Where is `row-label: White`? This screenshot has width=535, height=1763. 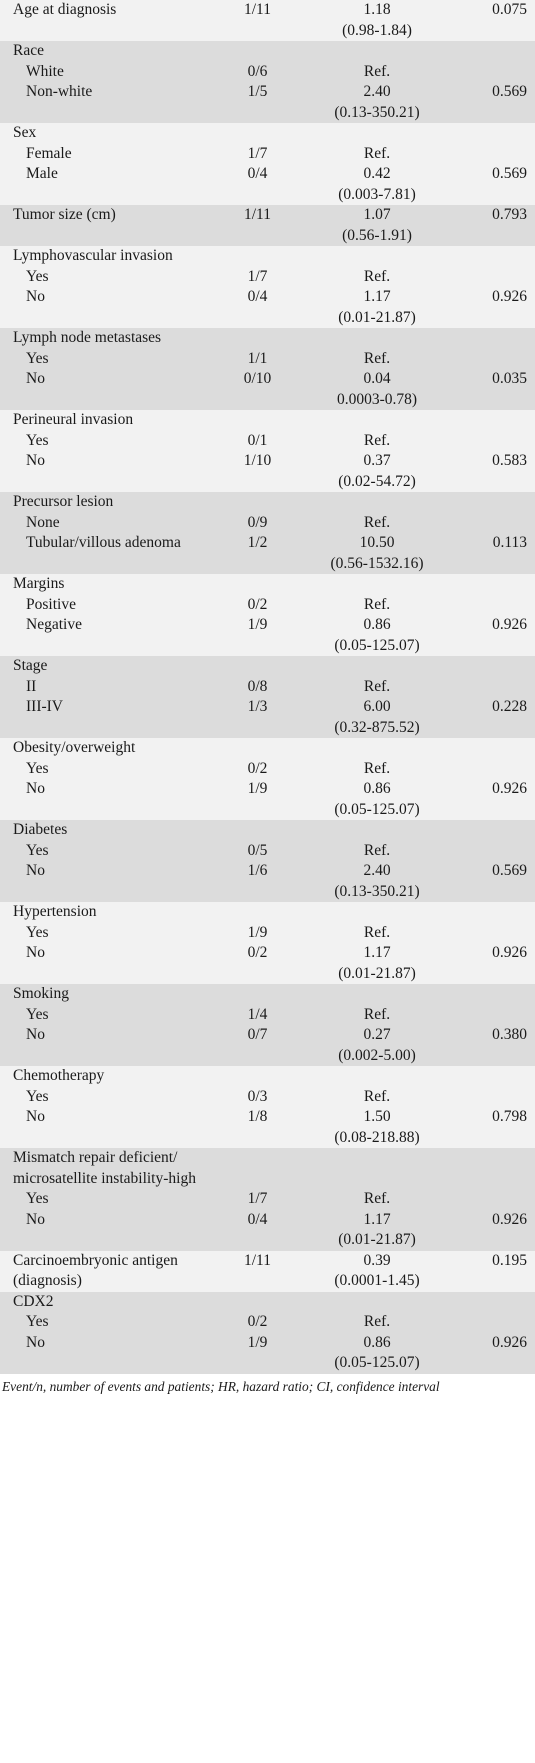 row-label: White is located at coordinates (45, 71).